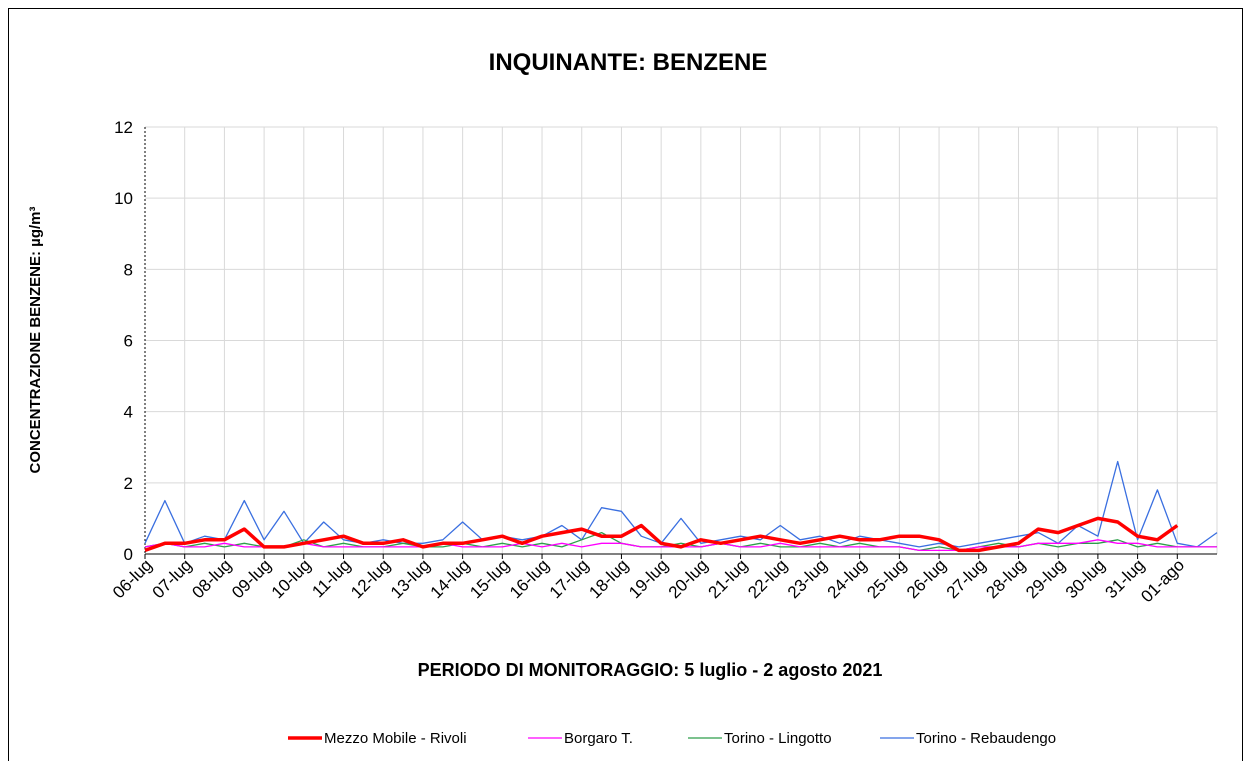  I want to click on y-tick-label: 8, so click(128, 269).